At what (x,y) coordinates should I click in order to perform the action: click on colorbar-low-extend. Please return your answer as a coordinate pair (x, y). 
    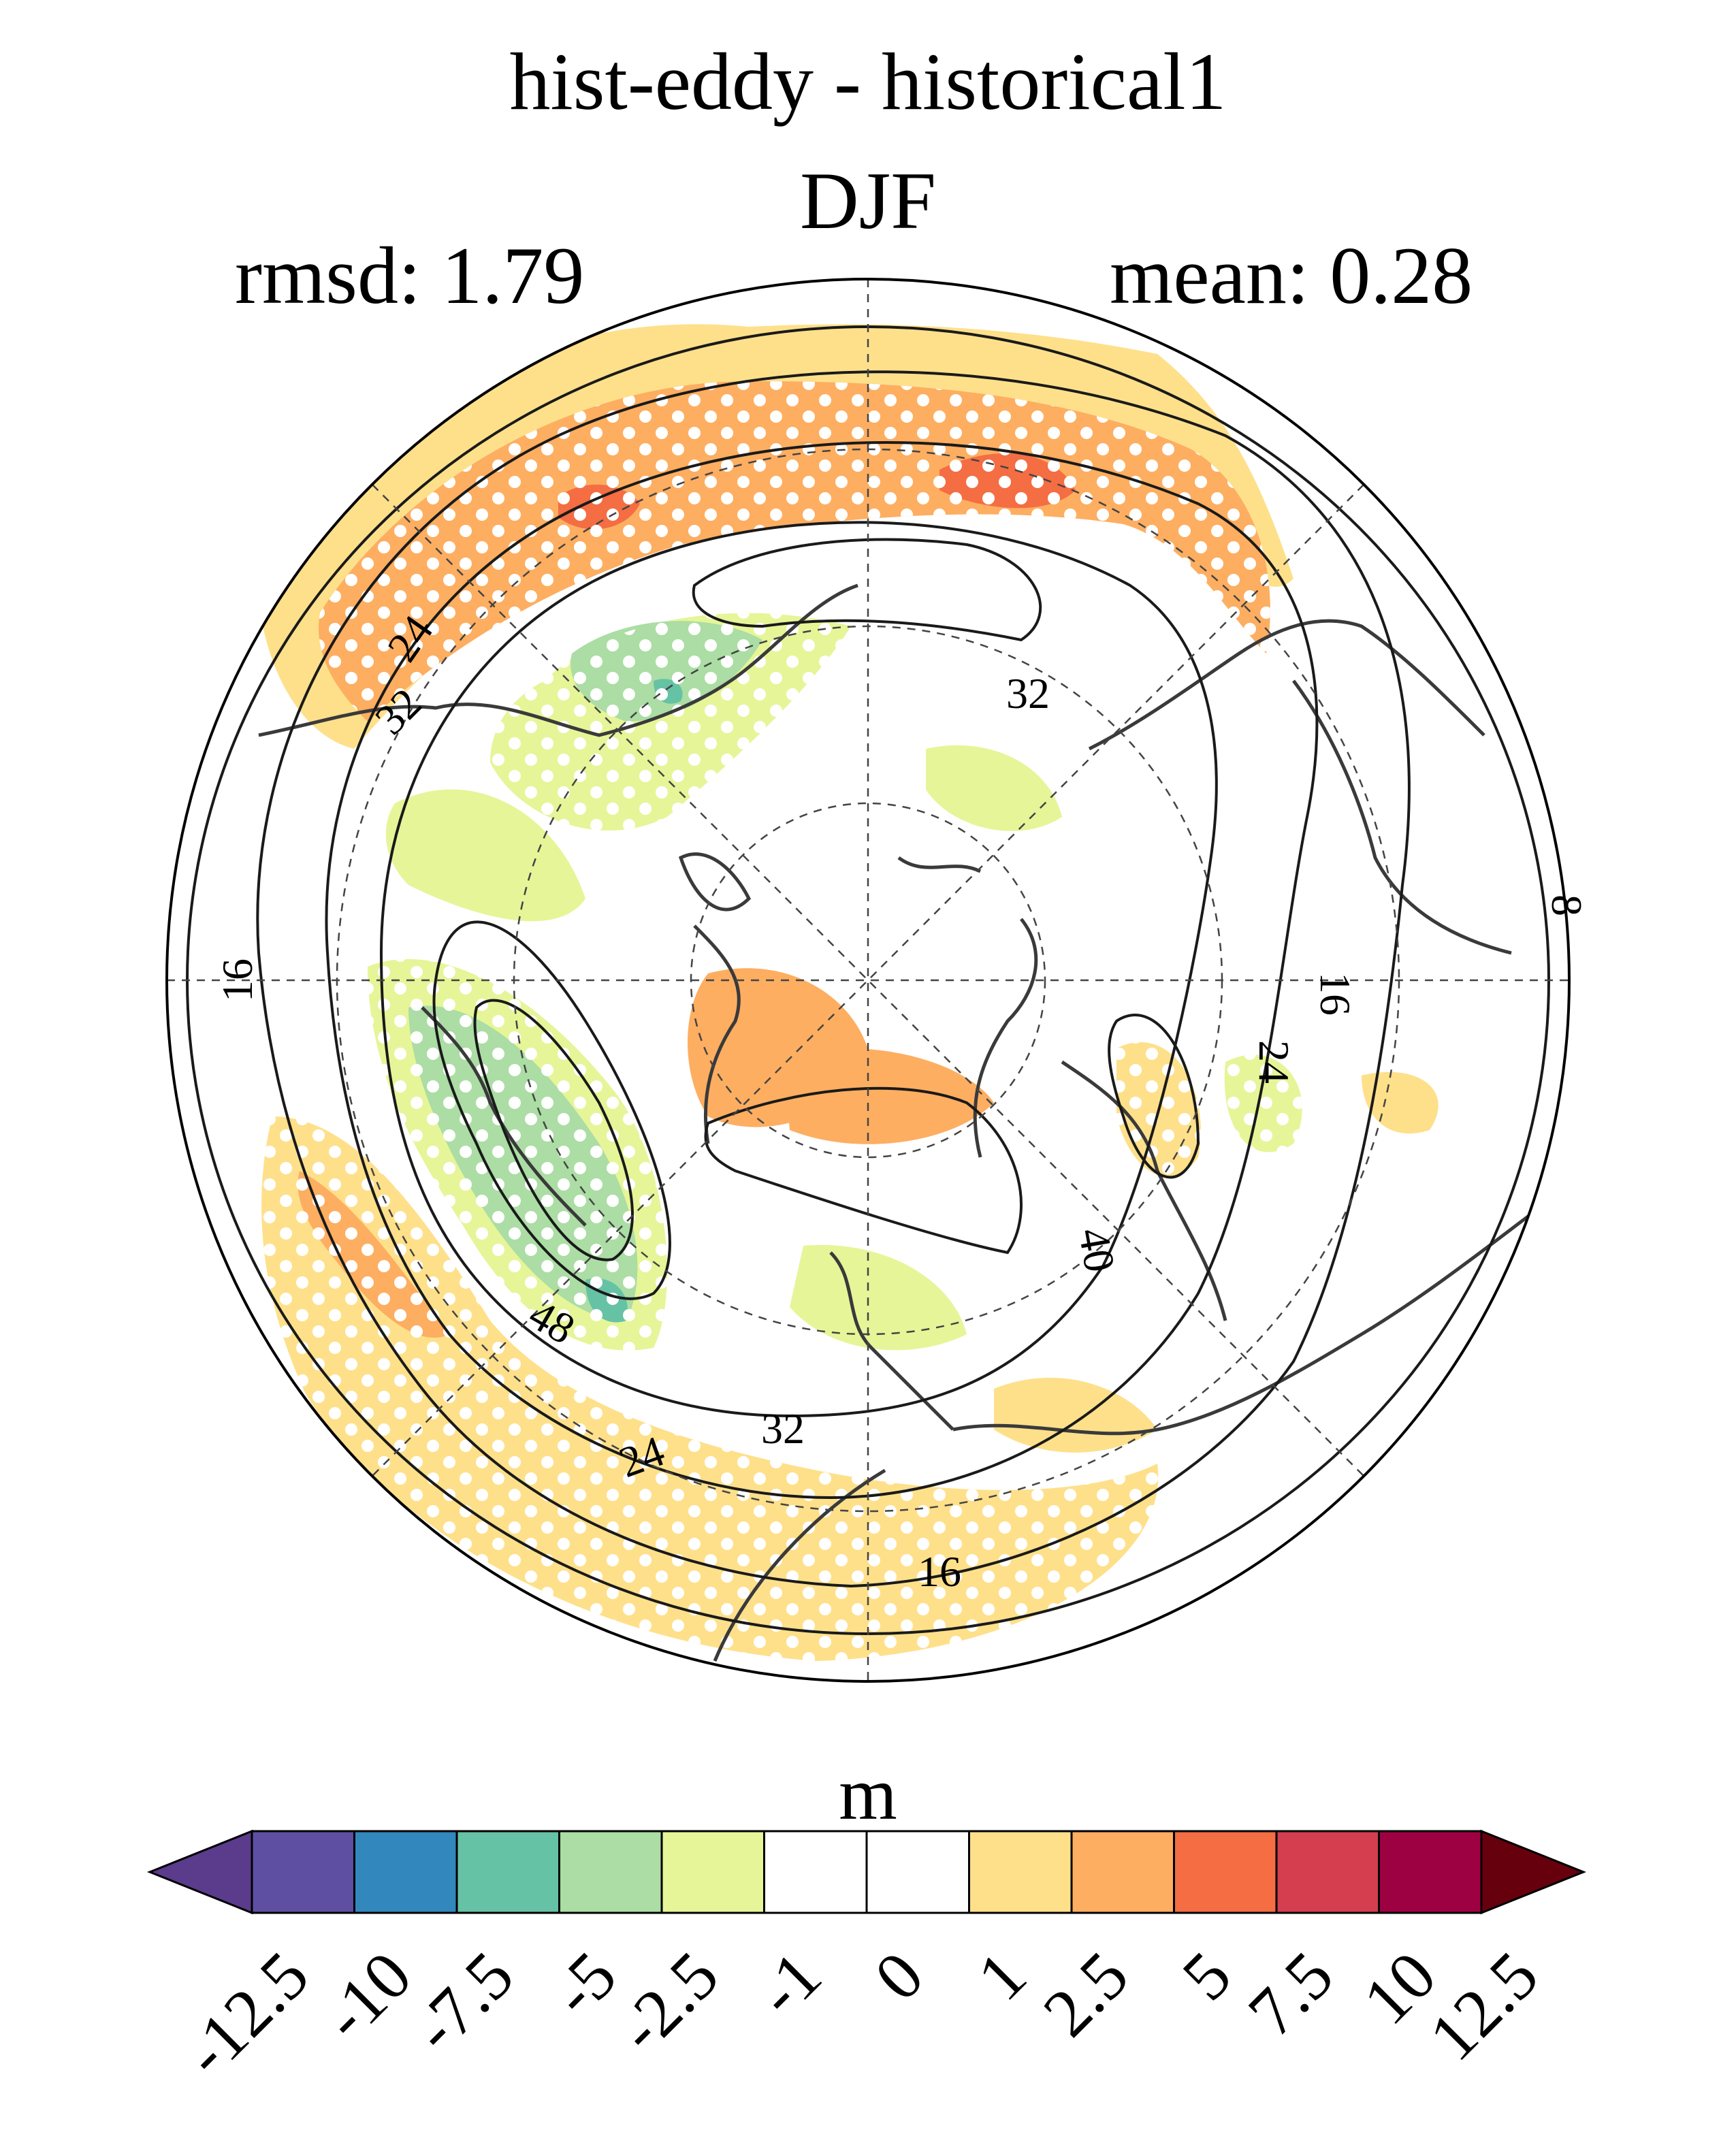
    Looking at the image, I should click on (199, 1872).